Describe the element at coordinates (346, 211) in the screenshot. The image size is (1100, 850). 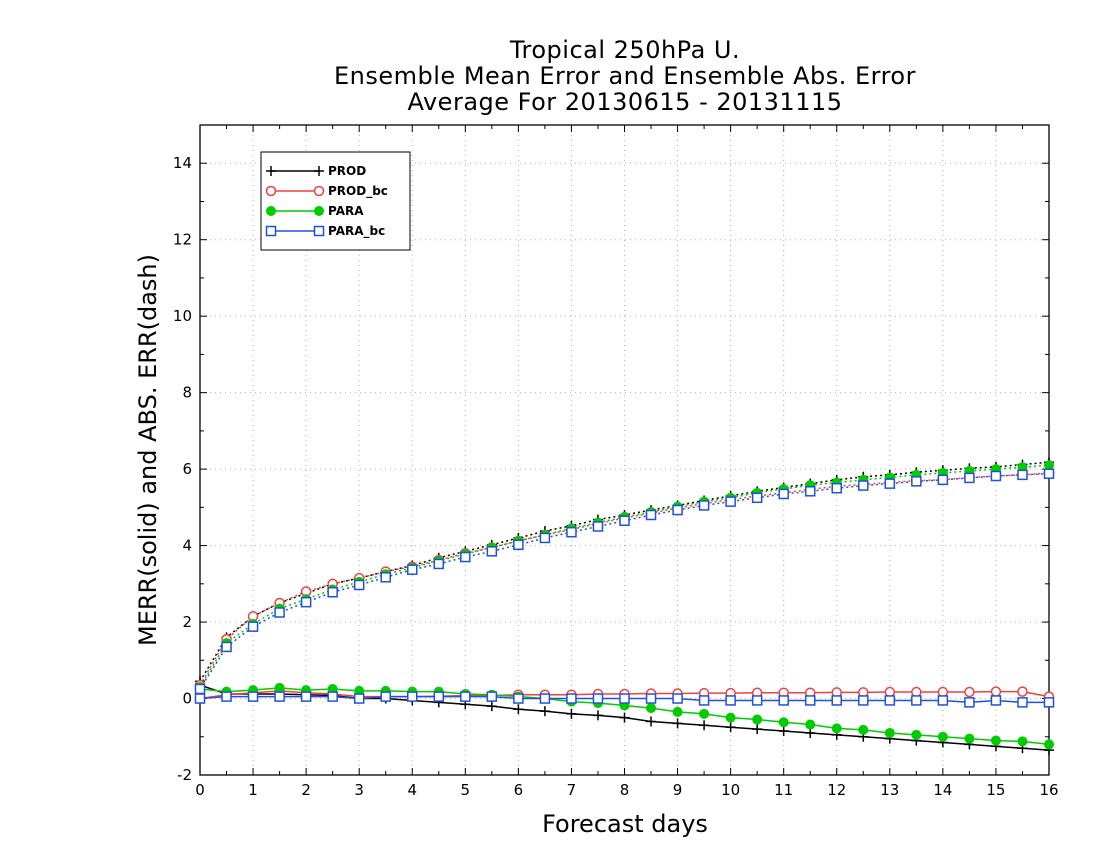
I see `legend-label-para: PARA` at that location.